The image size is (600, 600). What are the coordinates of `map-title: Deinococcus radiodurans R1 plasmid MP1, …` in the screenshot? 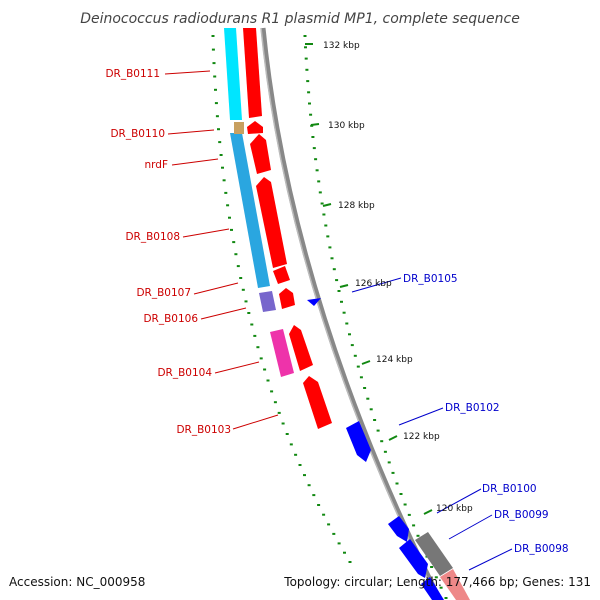 It's located at (300, 19).